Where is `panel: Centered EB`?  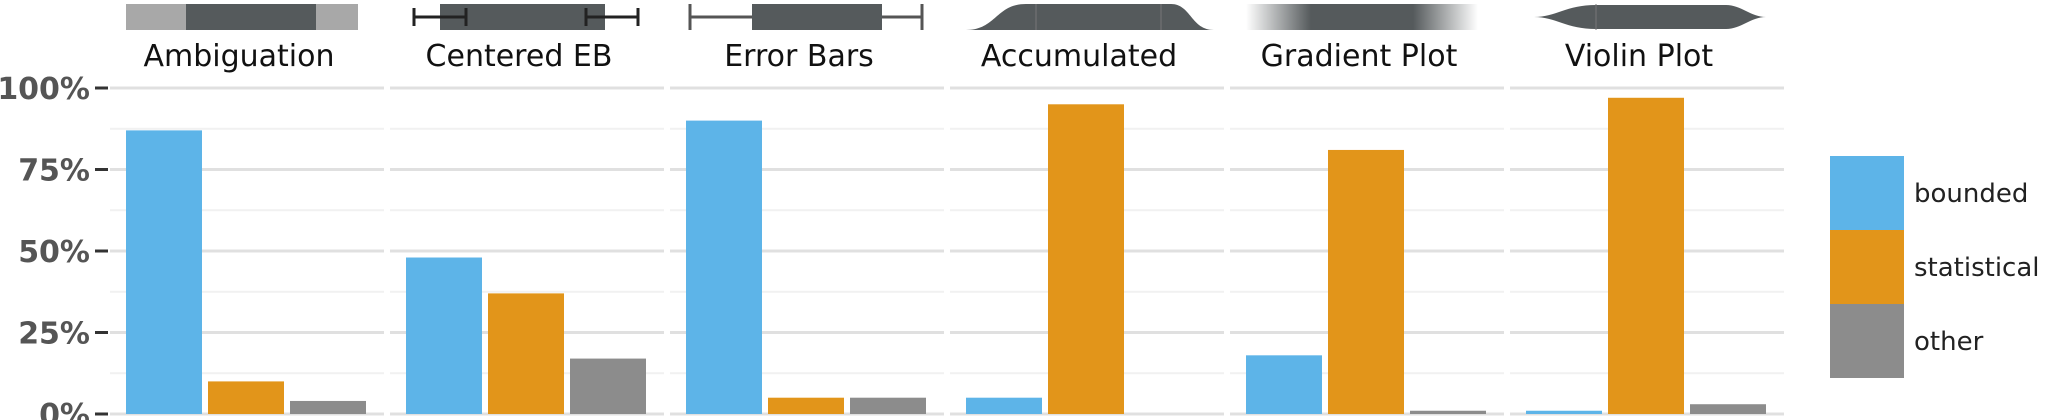 panel: Centered EB is located at coordinates (527, 210).